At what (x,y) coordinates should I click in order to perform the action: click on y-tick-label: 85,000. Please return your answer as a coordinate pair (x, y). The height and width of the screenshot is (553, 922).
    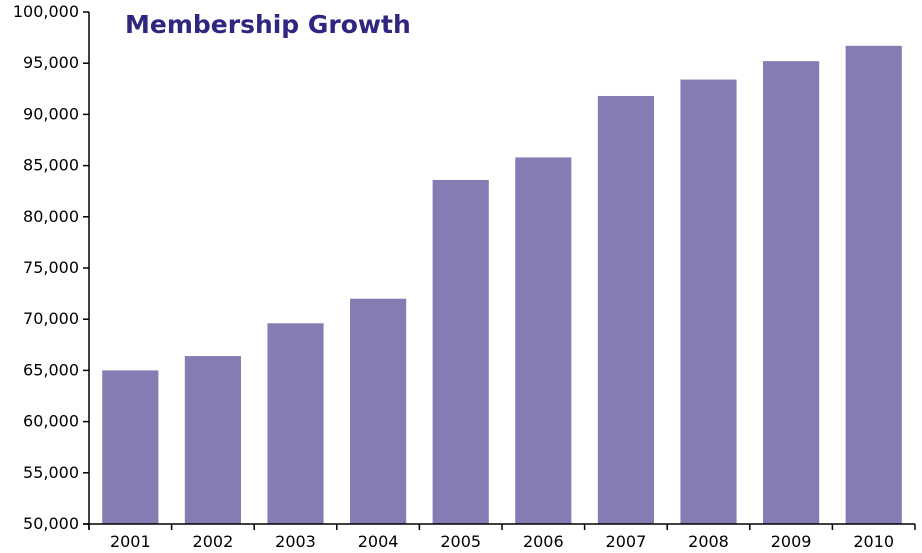
    Looking at the image, I should click on (51, 165).